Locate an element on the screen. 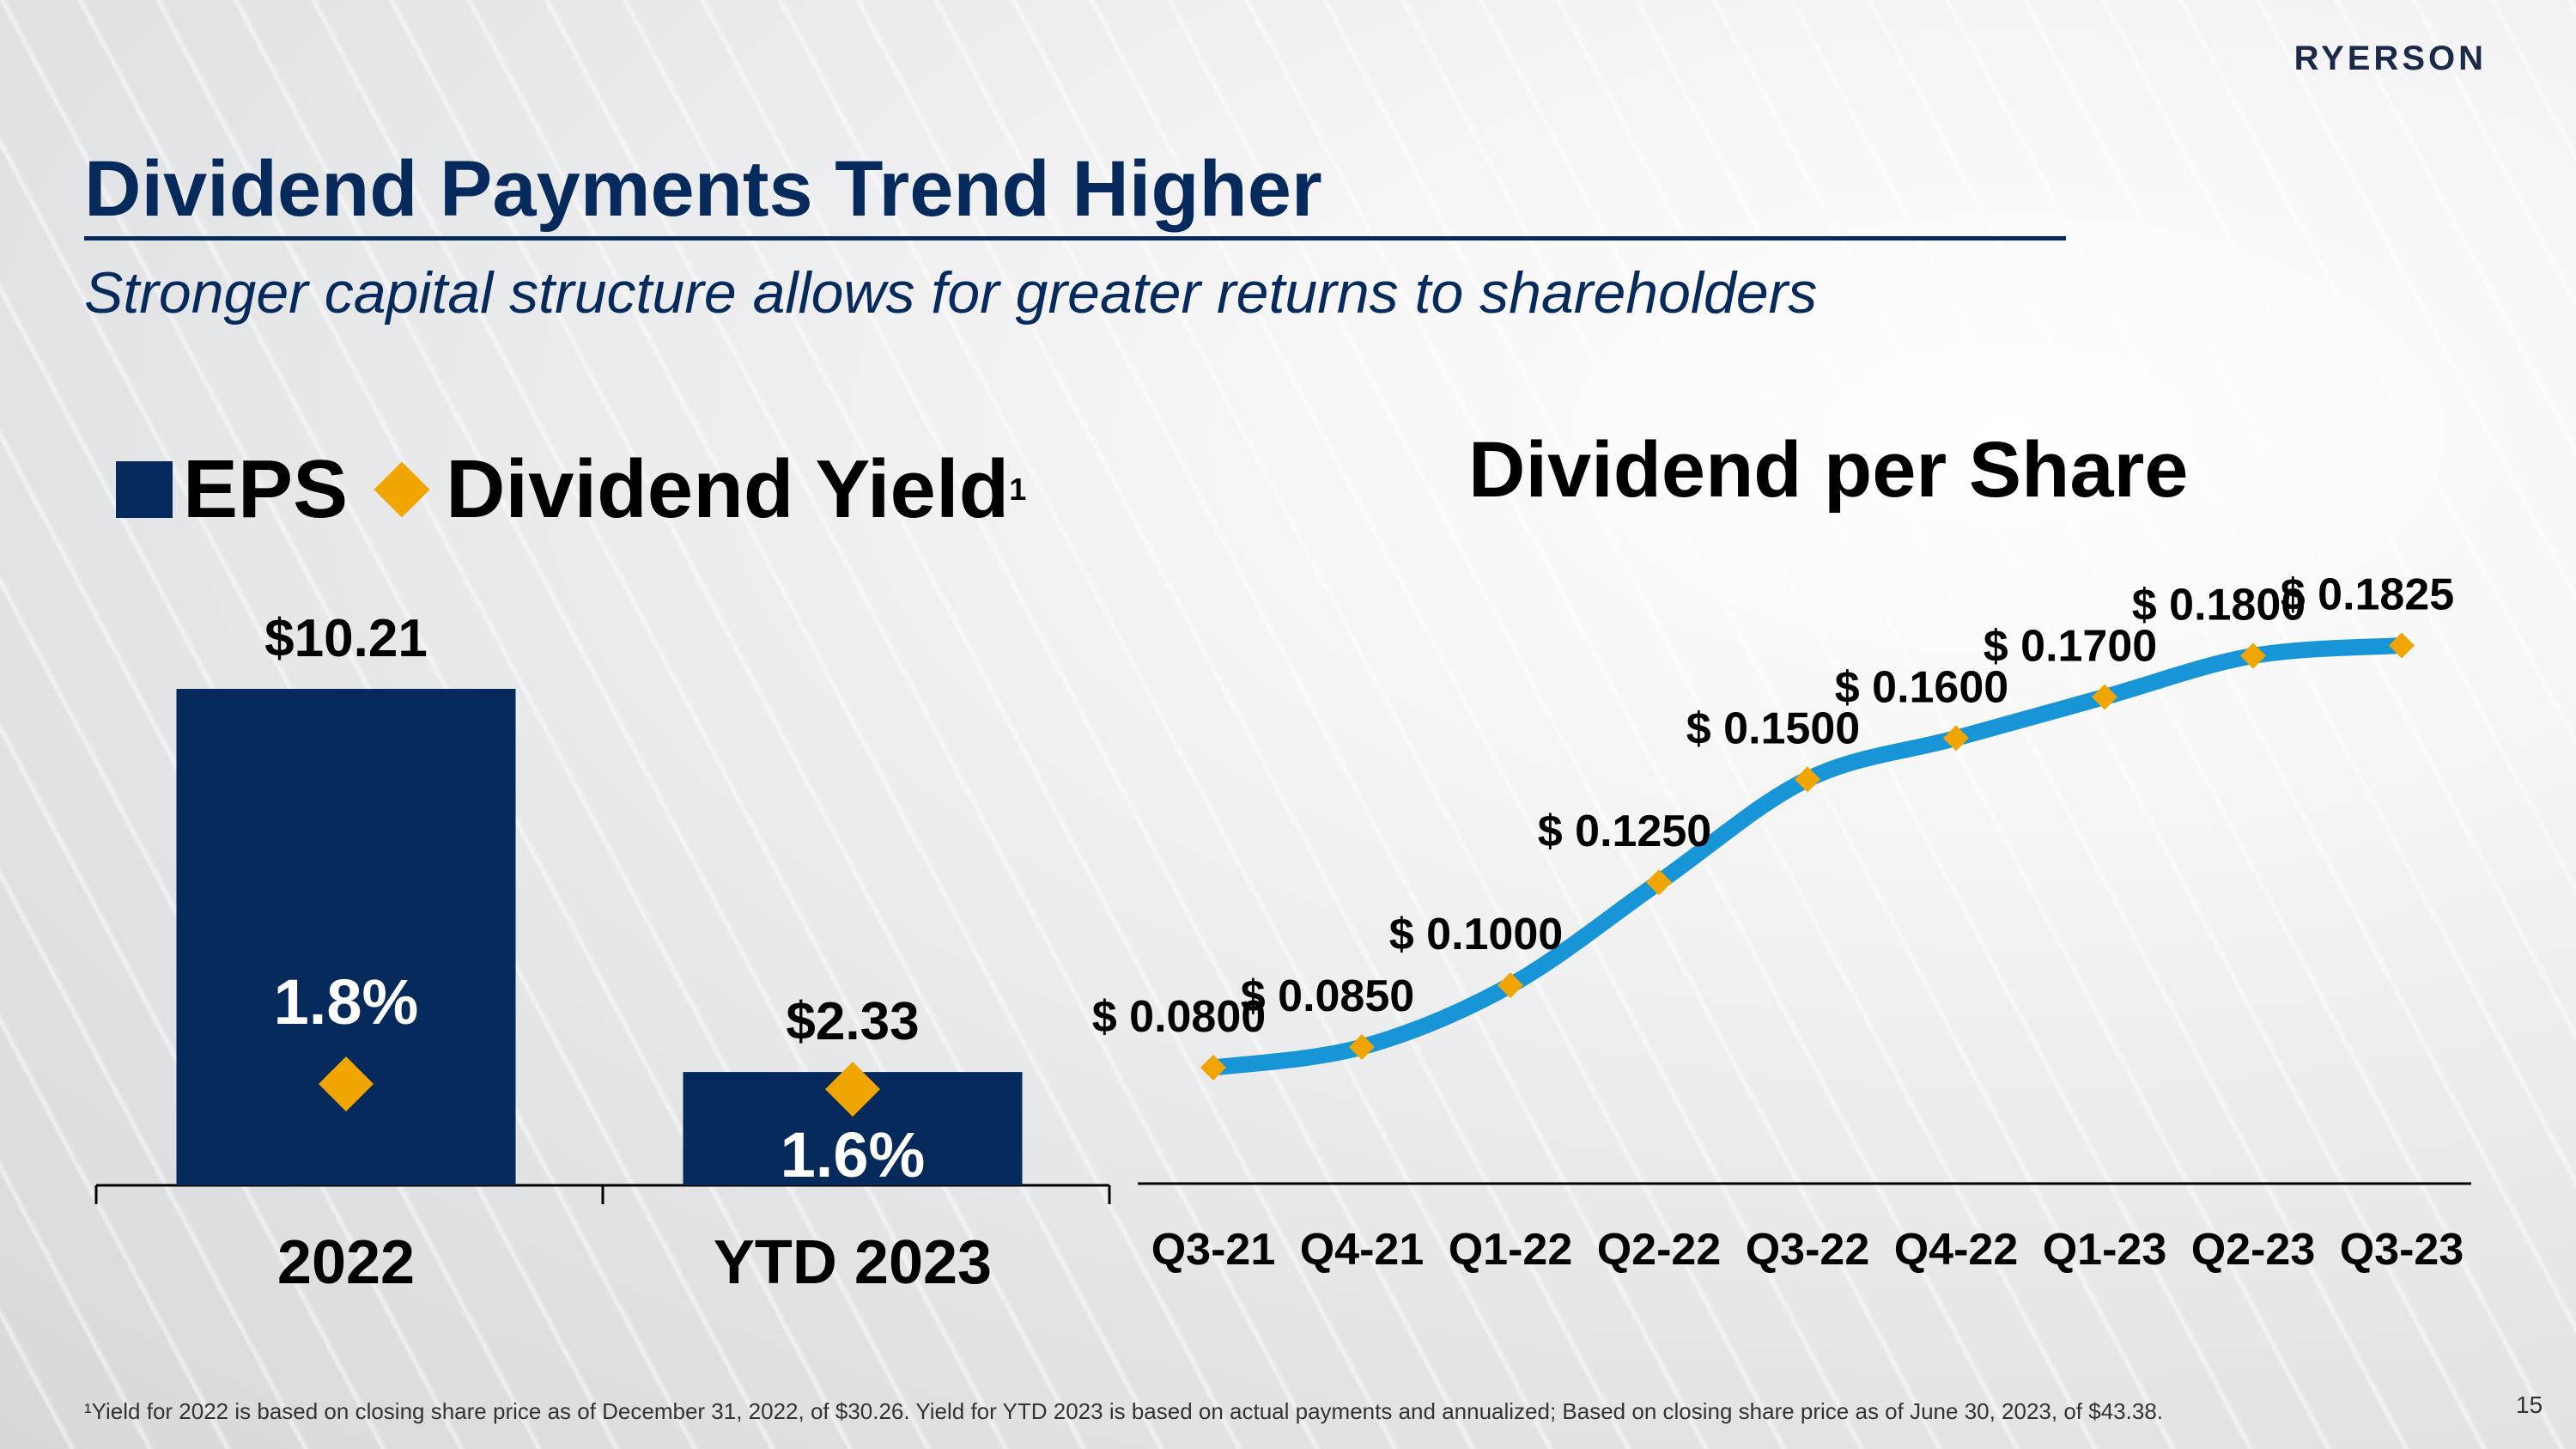 This screenshot has width=2576, height=1449. eps-value-label: $10.21 is located at coordinates (346, 638).